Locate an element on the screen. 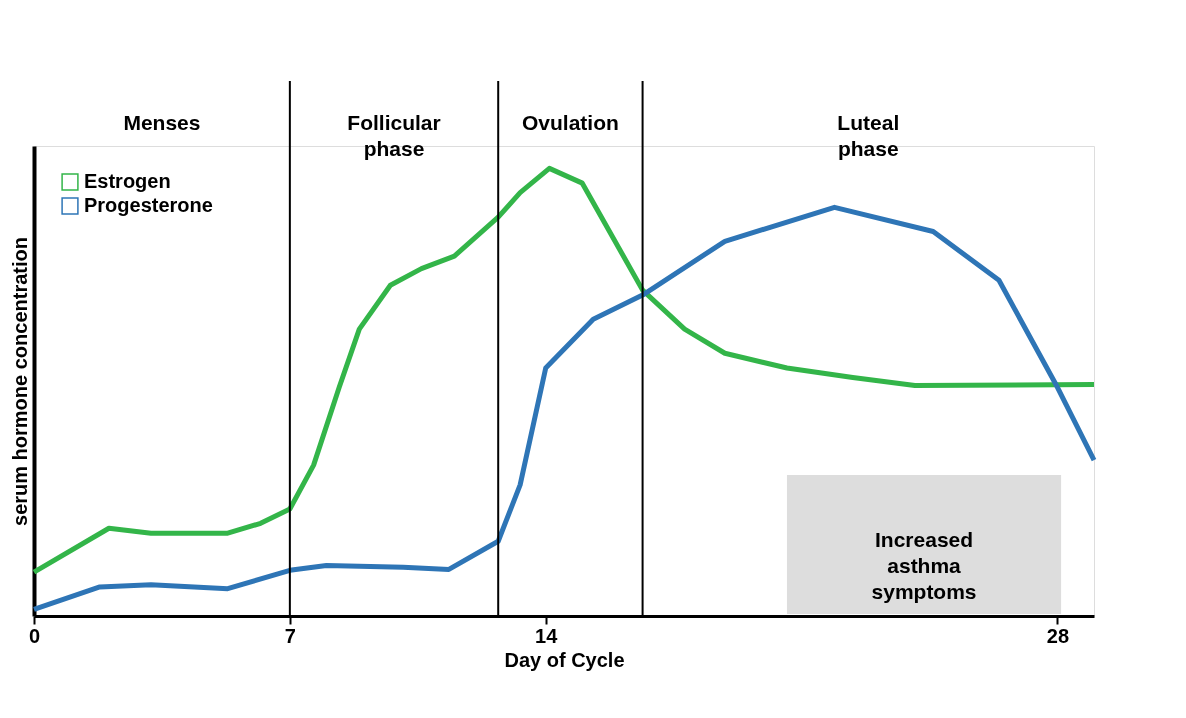 The image size is (1186, 718). text: Menses is located at coordinates (162, 122).